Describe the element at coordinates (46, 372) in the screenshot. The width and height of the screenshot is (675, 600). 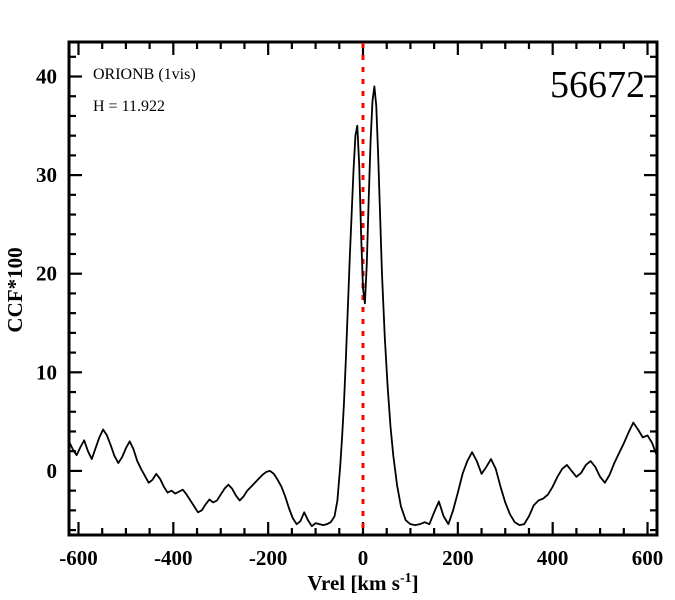
I see `y-tick-label: 10` at that location.